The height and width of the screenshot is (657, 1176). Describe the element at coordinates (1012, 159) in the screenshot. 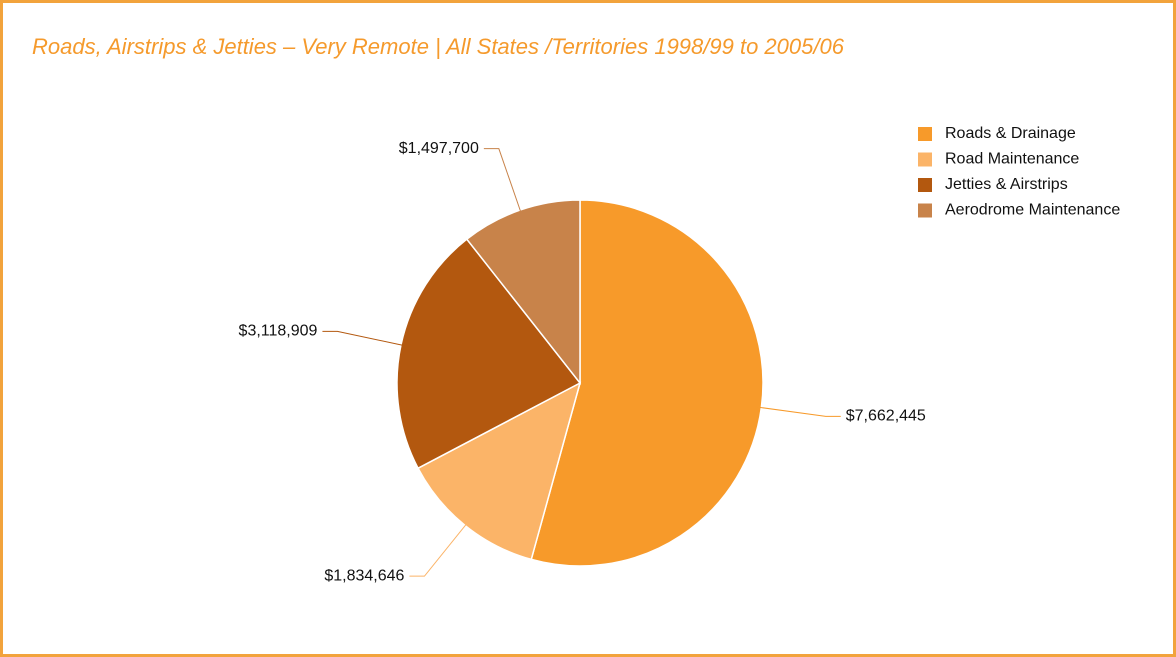

I see `legend-label: Road Maintenance` at that location.